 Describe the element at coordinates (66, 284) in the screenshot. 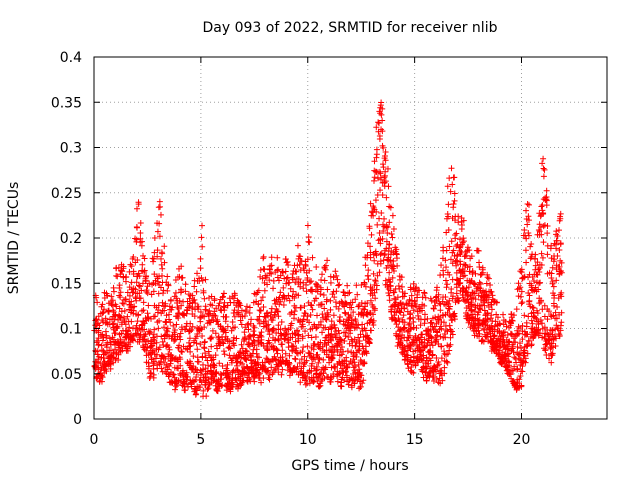

I see `y-tick-label: 0.15` at that location.